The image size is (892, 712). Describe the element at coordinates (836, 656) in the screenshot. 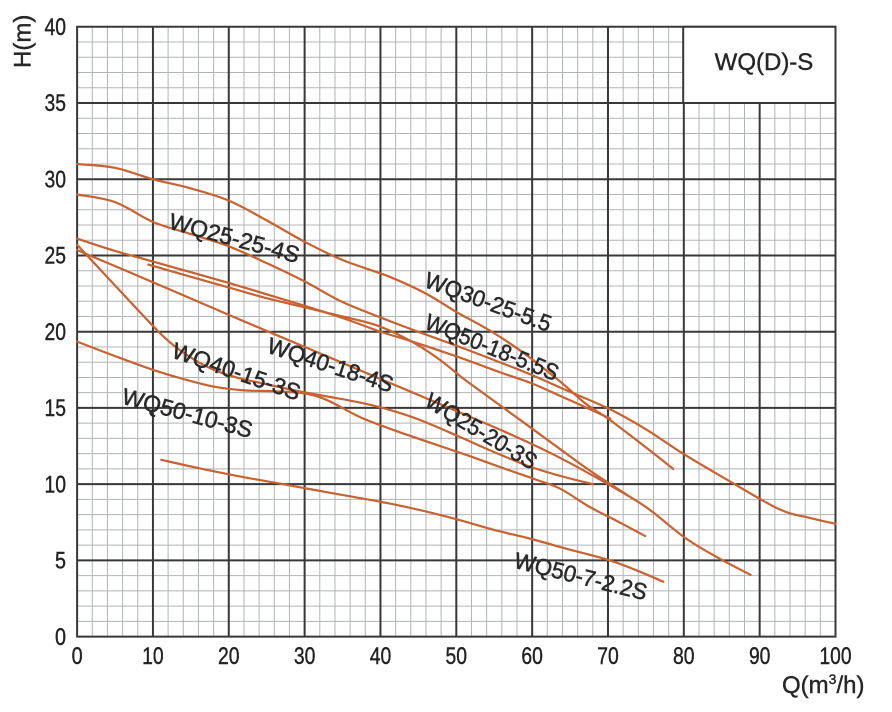

I see `svg-text: 100` at that location.